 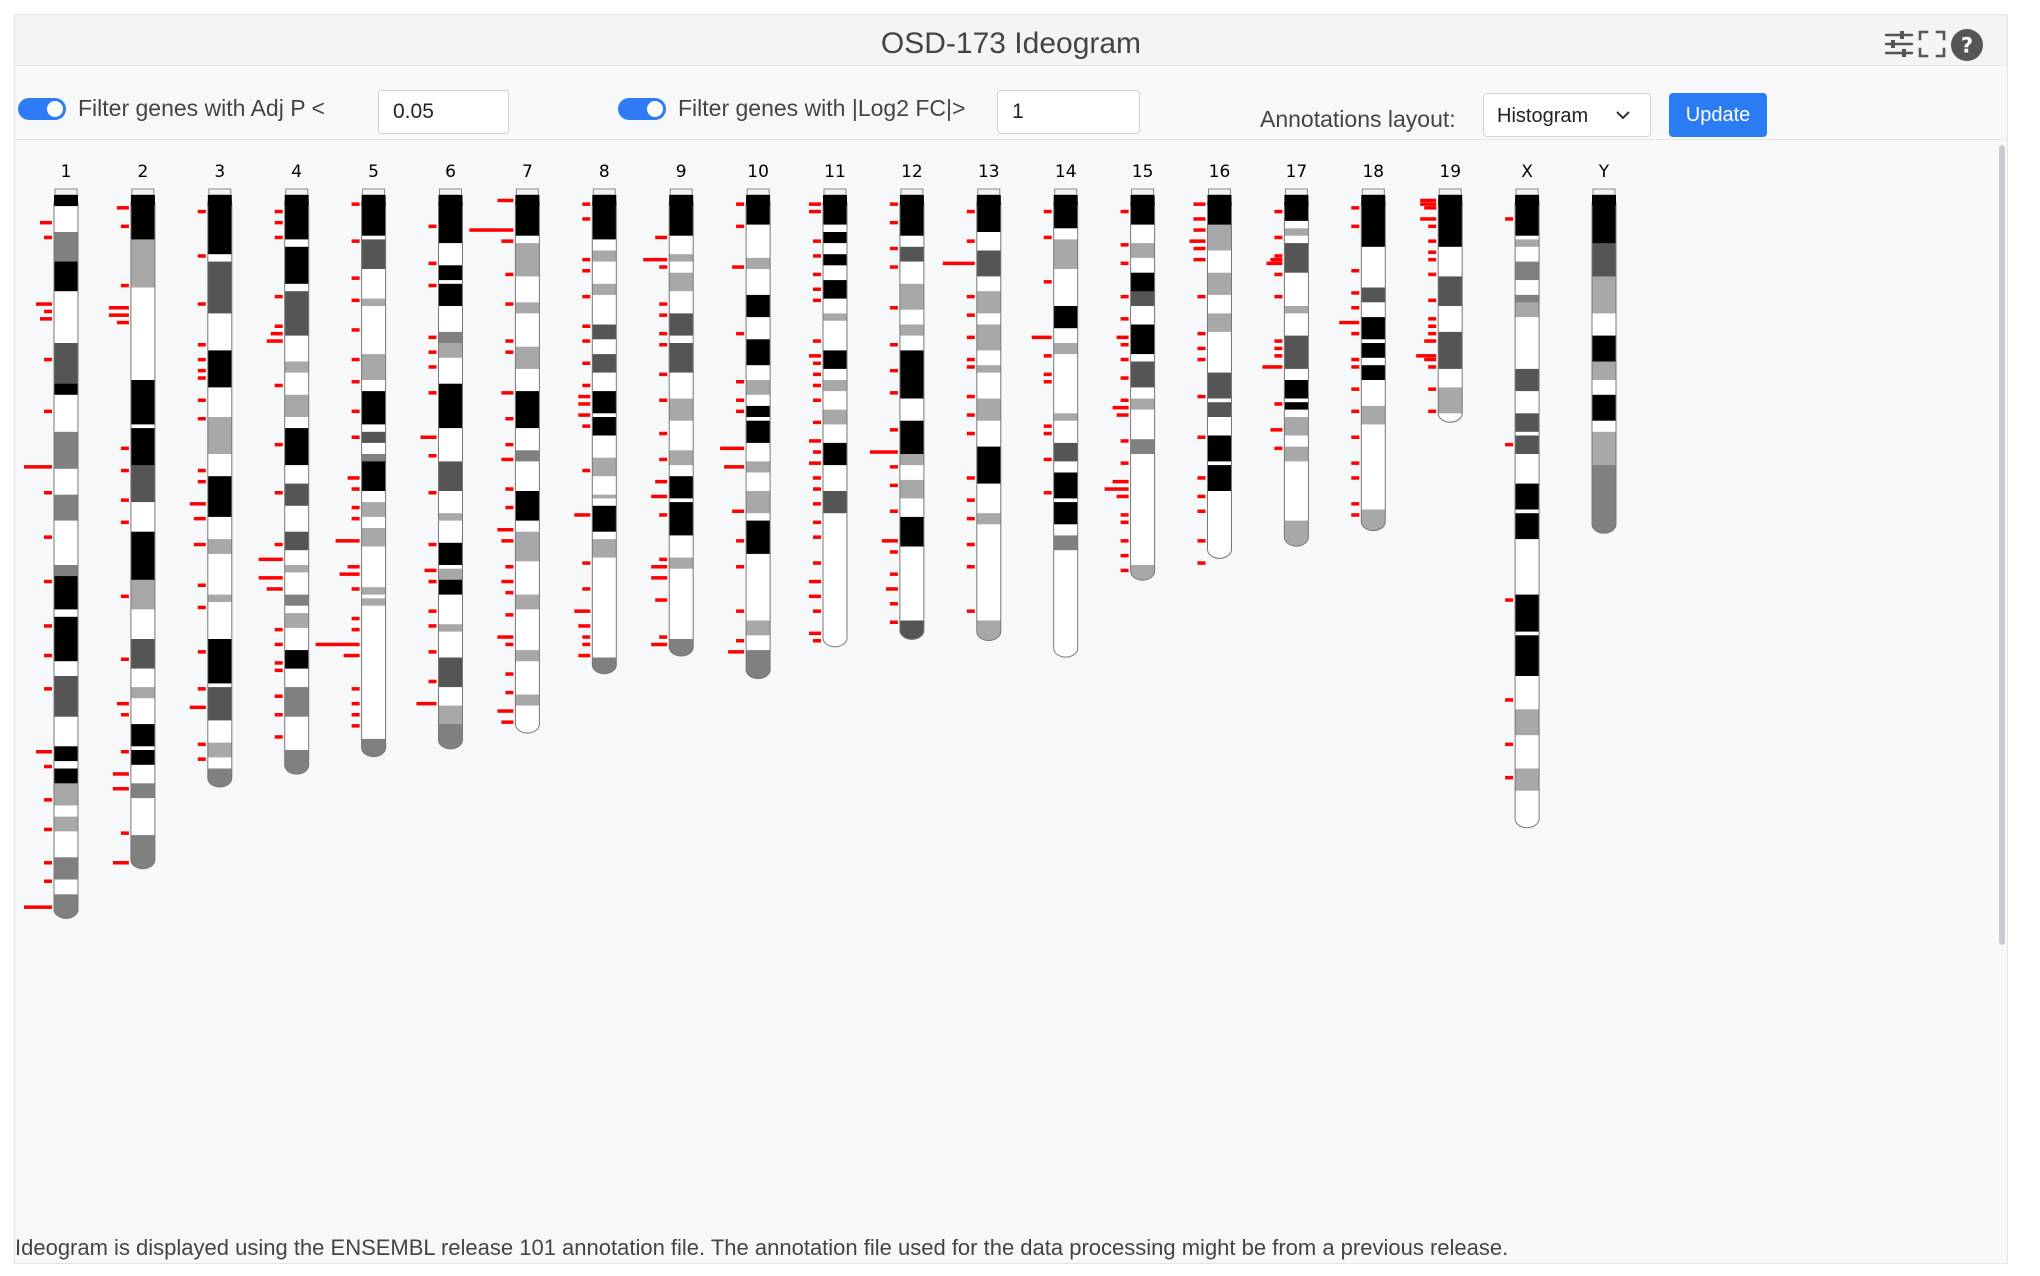 I want to click on help-icon: ?, so click(x=1967, y=45).